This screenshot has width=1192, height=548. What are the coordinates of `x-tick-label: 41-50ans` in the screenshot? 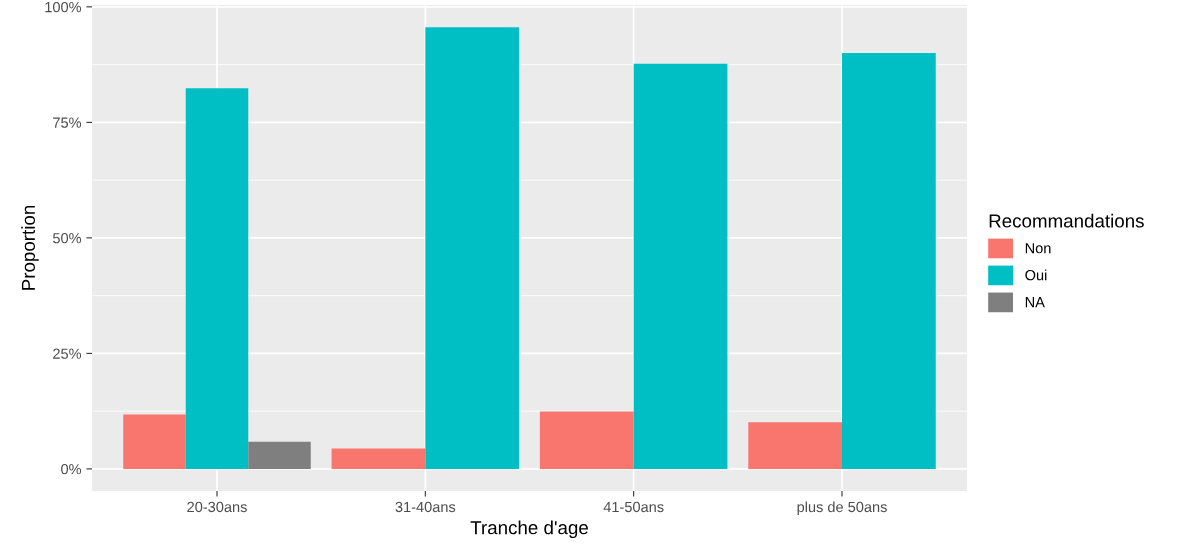 It's located at (633, 507).